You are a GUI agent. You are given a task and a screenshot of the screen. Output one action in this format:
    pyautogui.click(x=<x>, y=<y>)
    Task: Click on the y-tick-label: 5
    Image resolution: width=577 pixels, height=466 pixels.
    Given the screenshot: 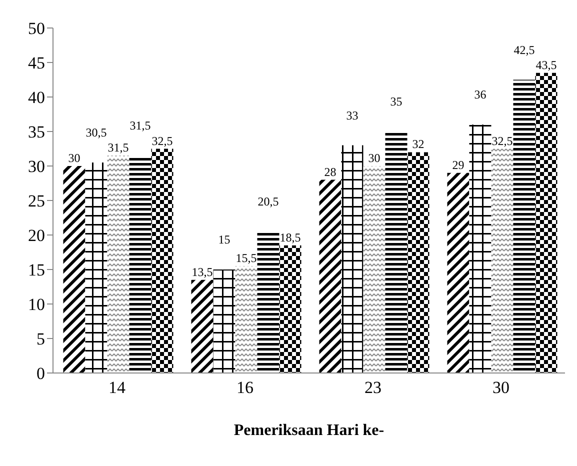 What is the action you would take?
    pyautogui.click(x=40, y=339)
    